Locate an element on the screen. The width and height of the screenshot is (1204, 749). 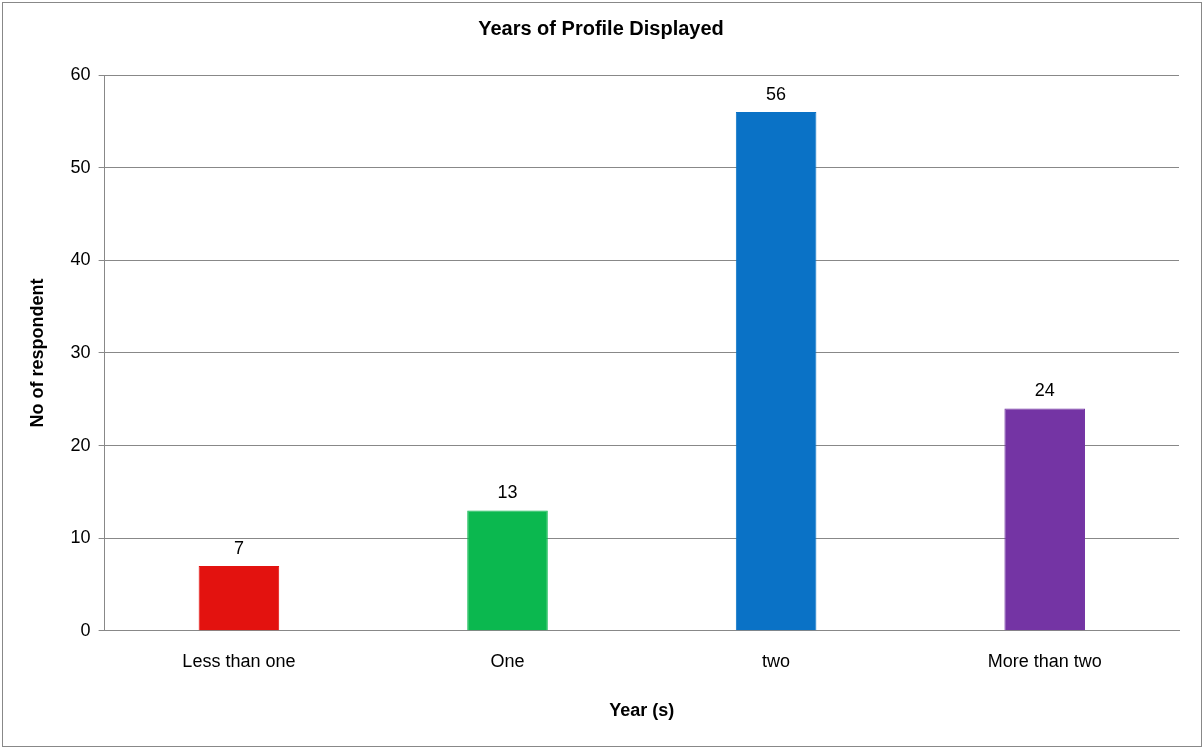
x-tick-label: One is located at coordinates (507, 660).